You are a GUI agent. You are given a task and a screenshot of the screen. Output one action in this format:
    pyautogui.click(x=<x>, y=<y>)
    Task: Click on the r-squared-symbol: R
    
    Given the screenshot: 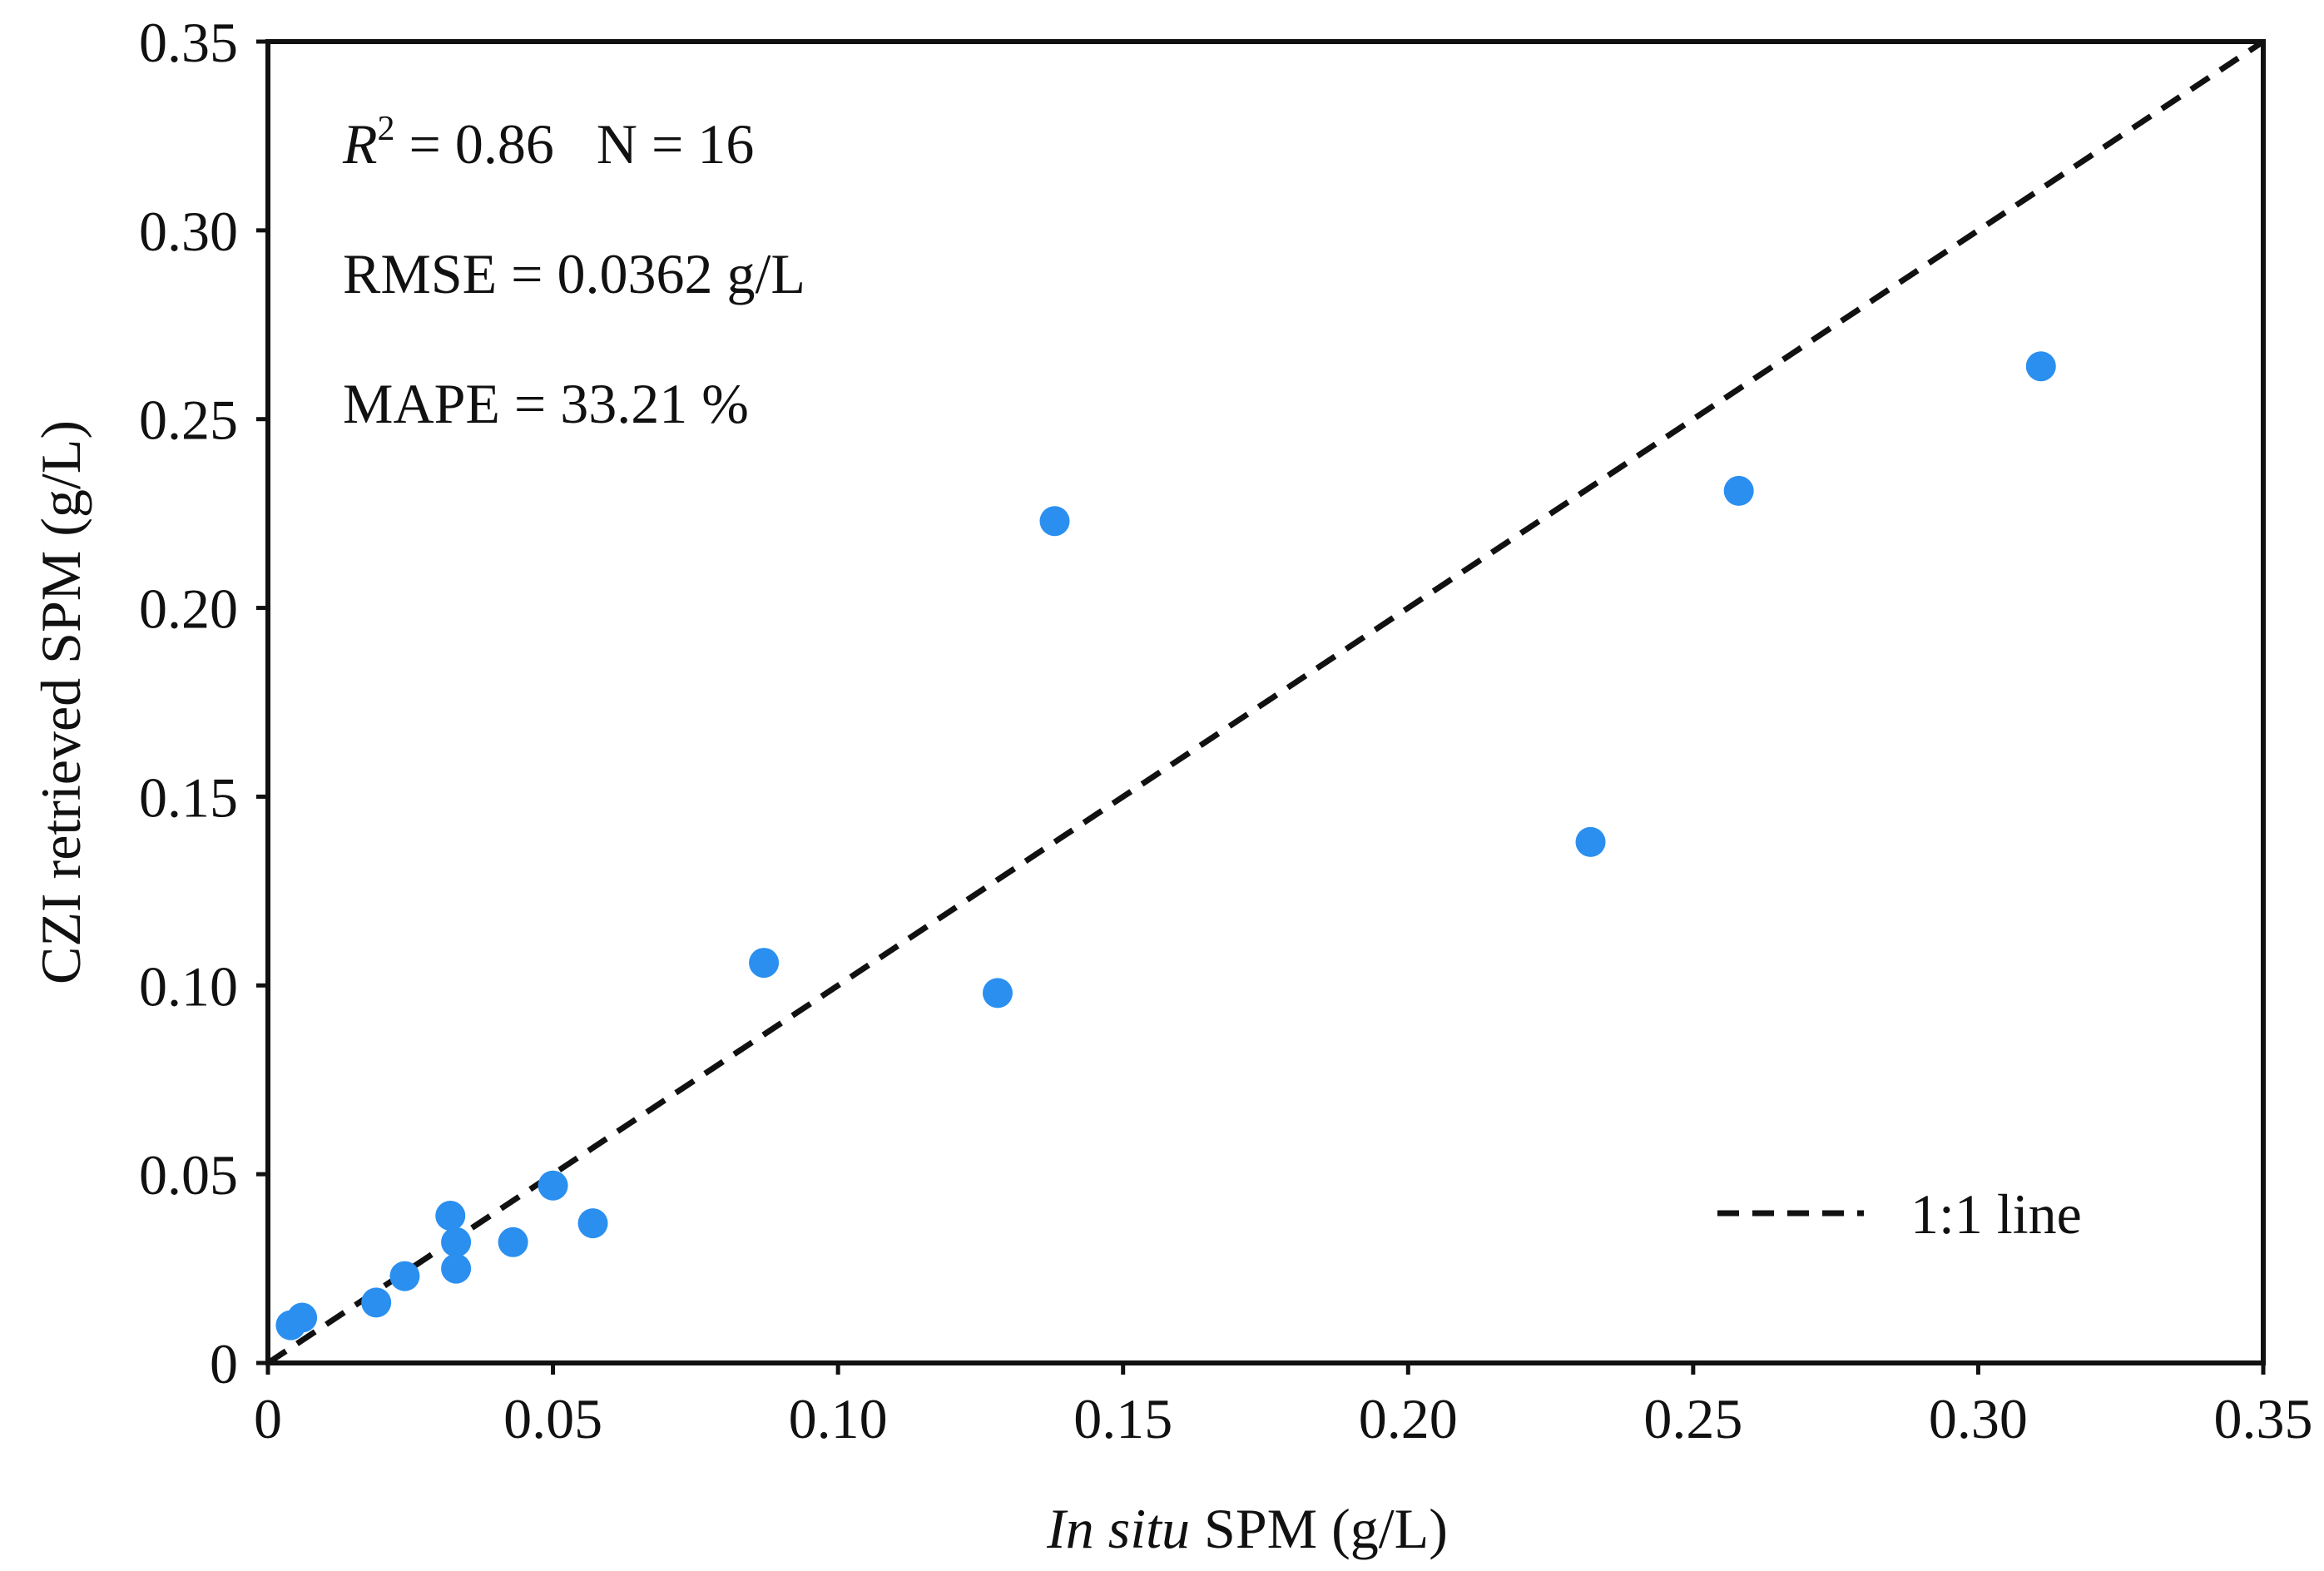 What is the action you would take?
    pyautogui.click(x=360, y=144)
    